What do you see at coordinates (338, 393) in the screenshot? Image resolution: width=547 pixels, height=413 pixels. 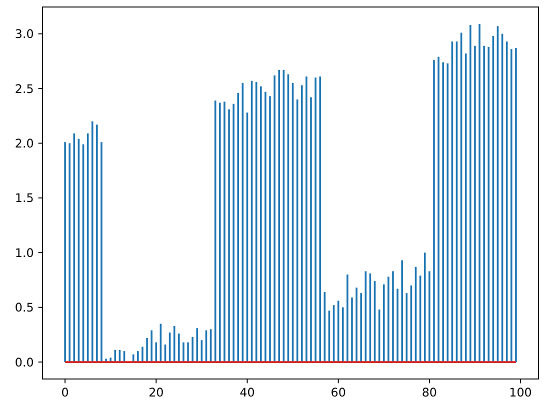 I see `x-tick-label: 60` at bounding box center [338, 393].